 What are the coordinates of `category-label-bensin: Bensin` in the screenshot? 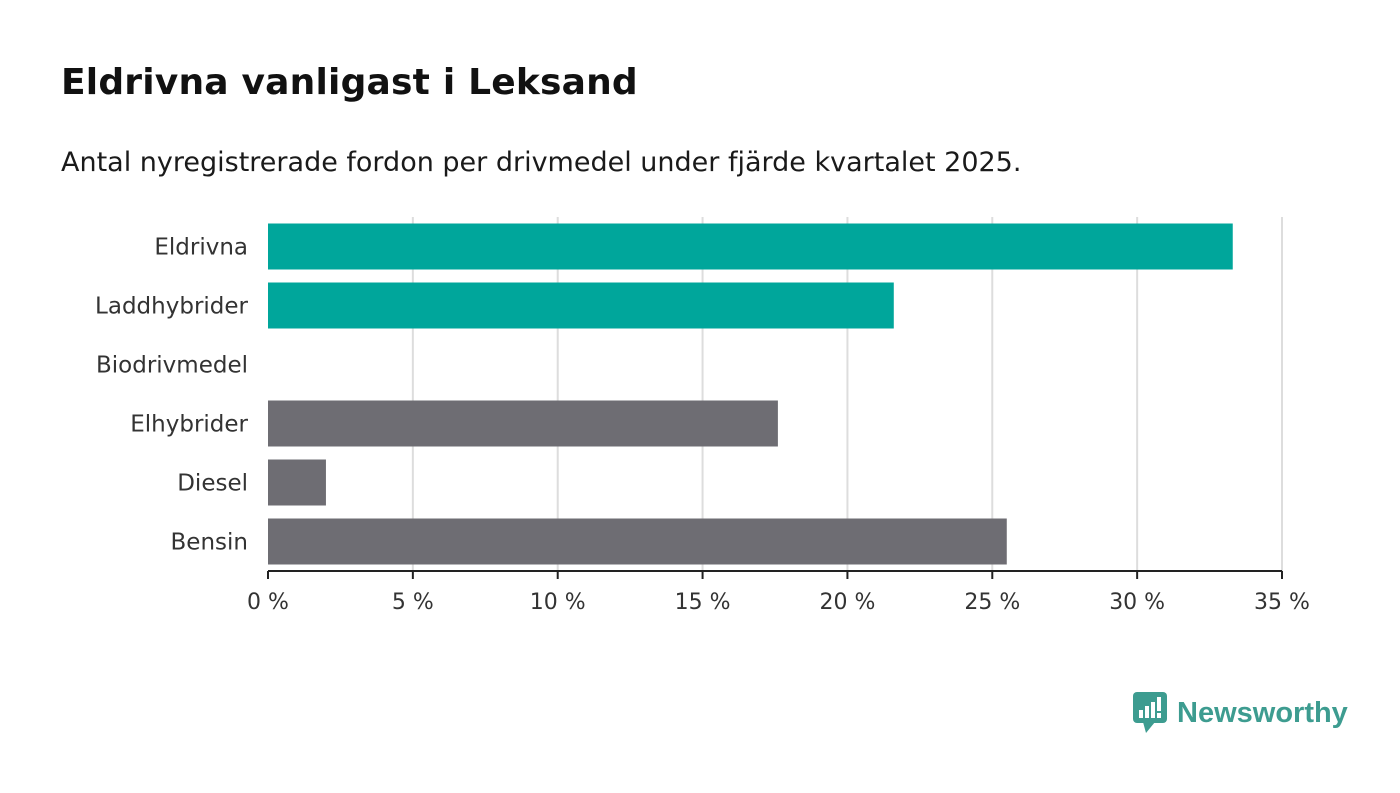 It's located at (209, 543).